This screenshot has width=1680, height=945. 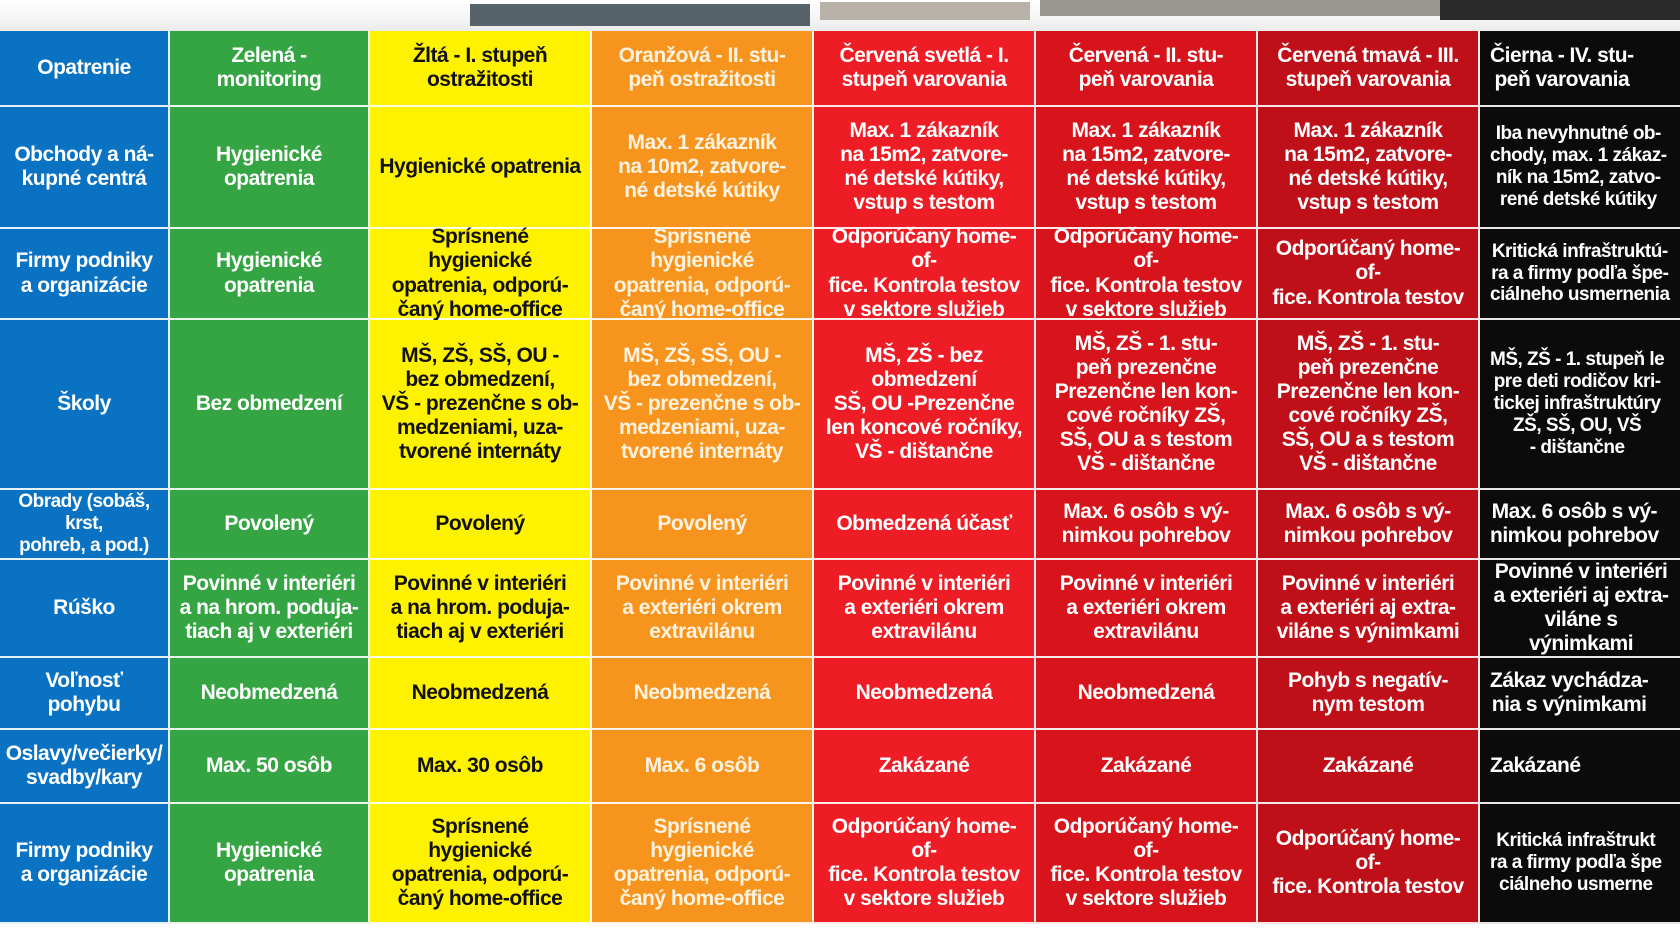 I want to click on table-cell: Max. 6 osôb, so click(x=703, y=767).